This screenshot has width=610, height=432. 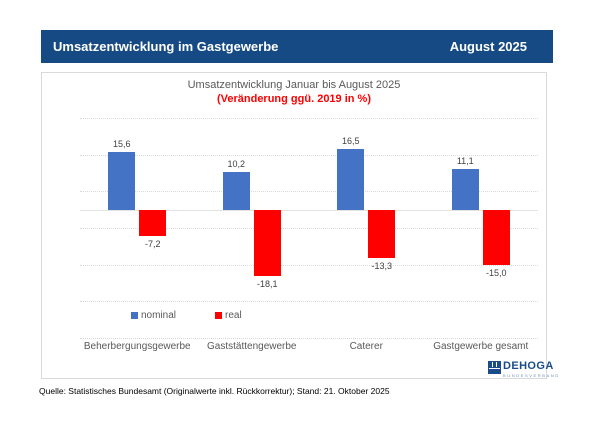 I want to click on dehoga-logo-icon, so click(x=494, y=367).